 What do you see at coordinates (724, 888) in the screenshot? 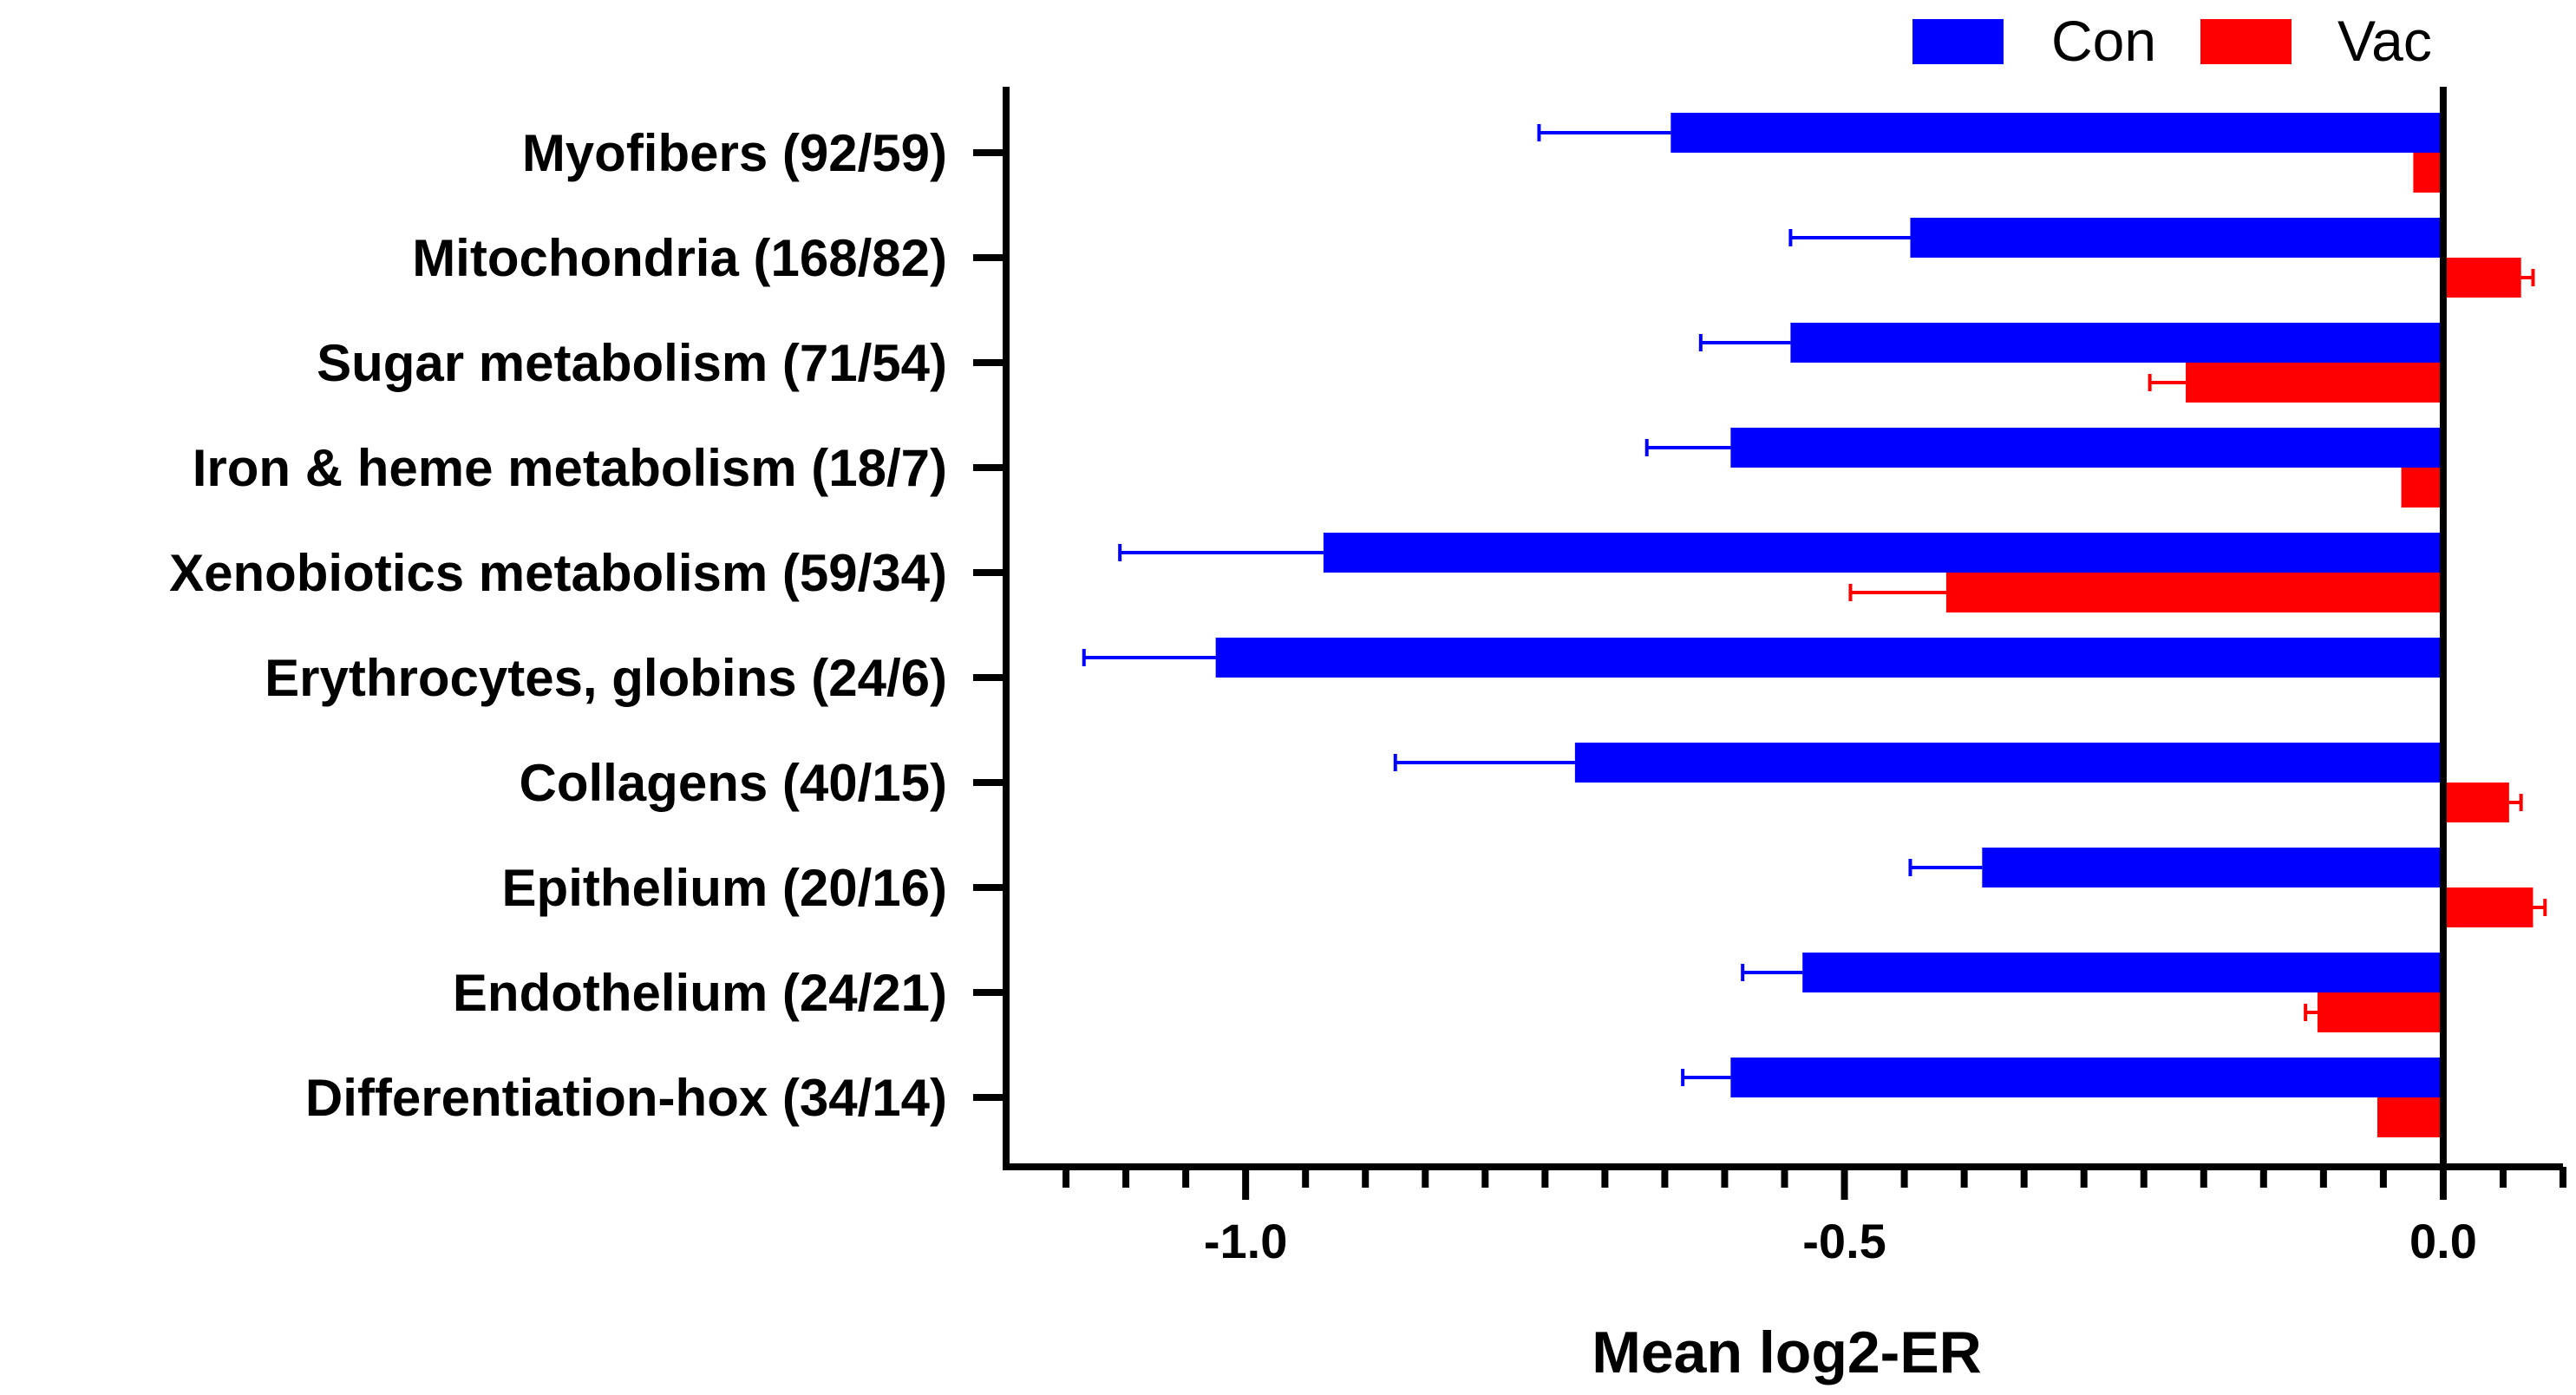
I see `category-label-7: Epithelium (20/16)` at bounding box center [724, 888].